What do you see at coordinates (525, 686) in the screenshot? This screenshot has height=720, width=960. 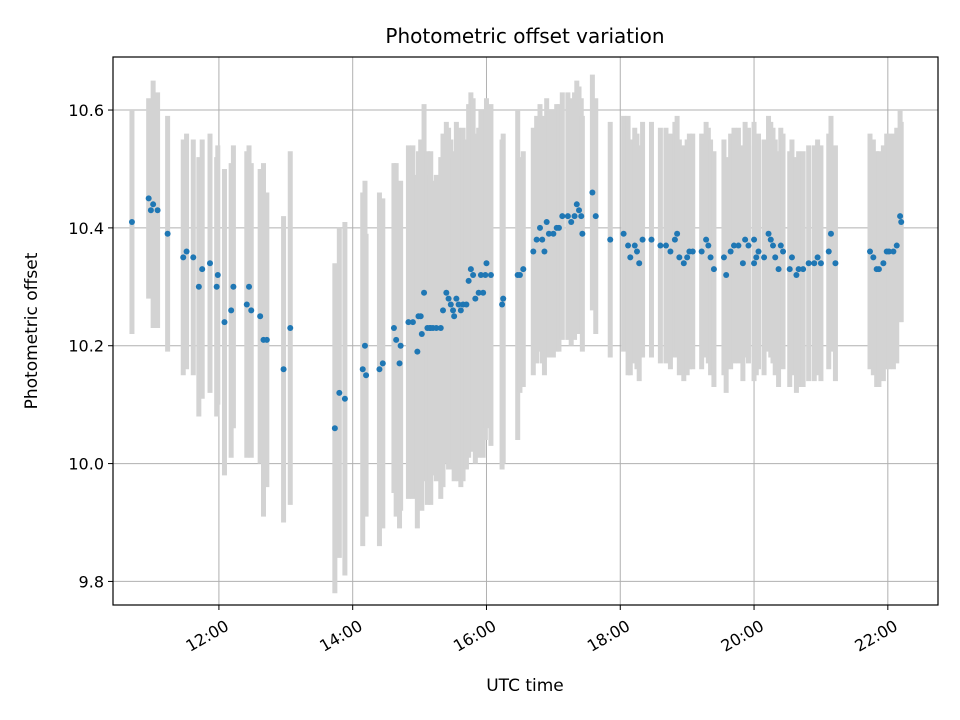 I see `x-axis-title: UTC time` at bounding box center [525, 686].